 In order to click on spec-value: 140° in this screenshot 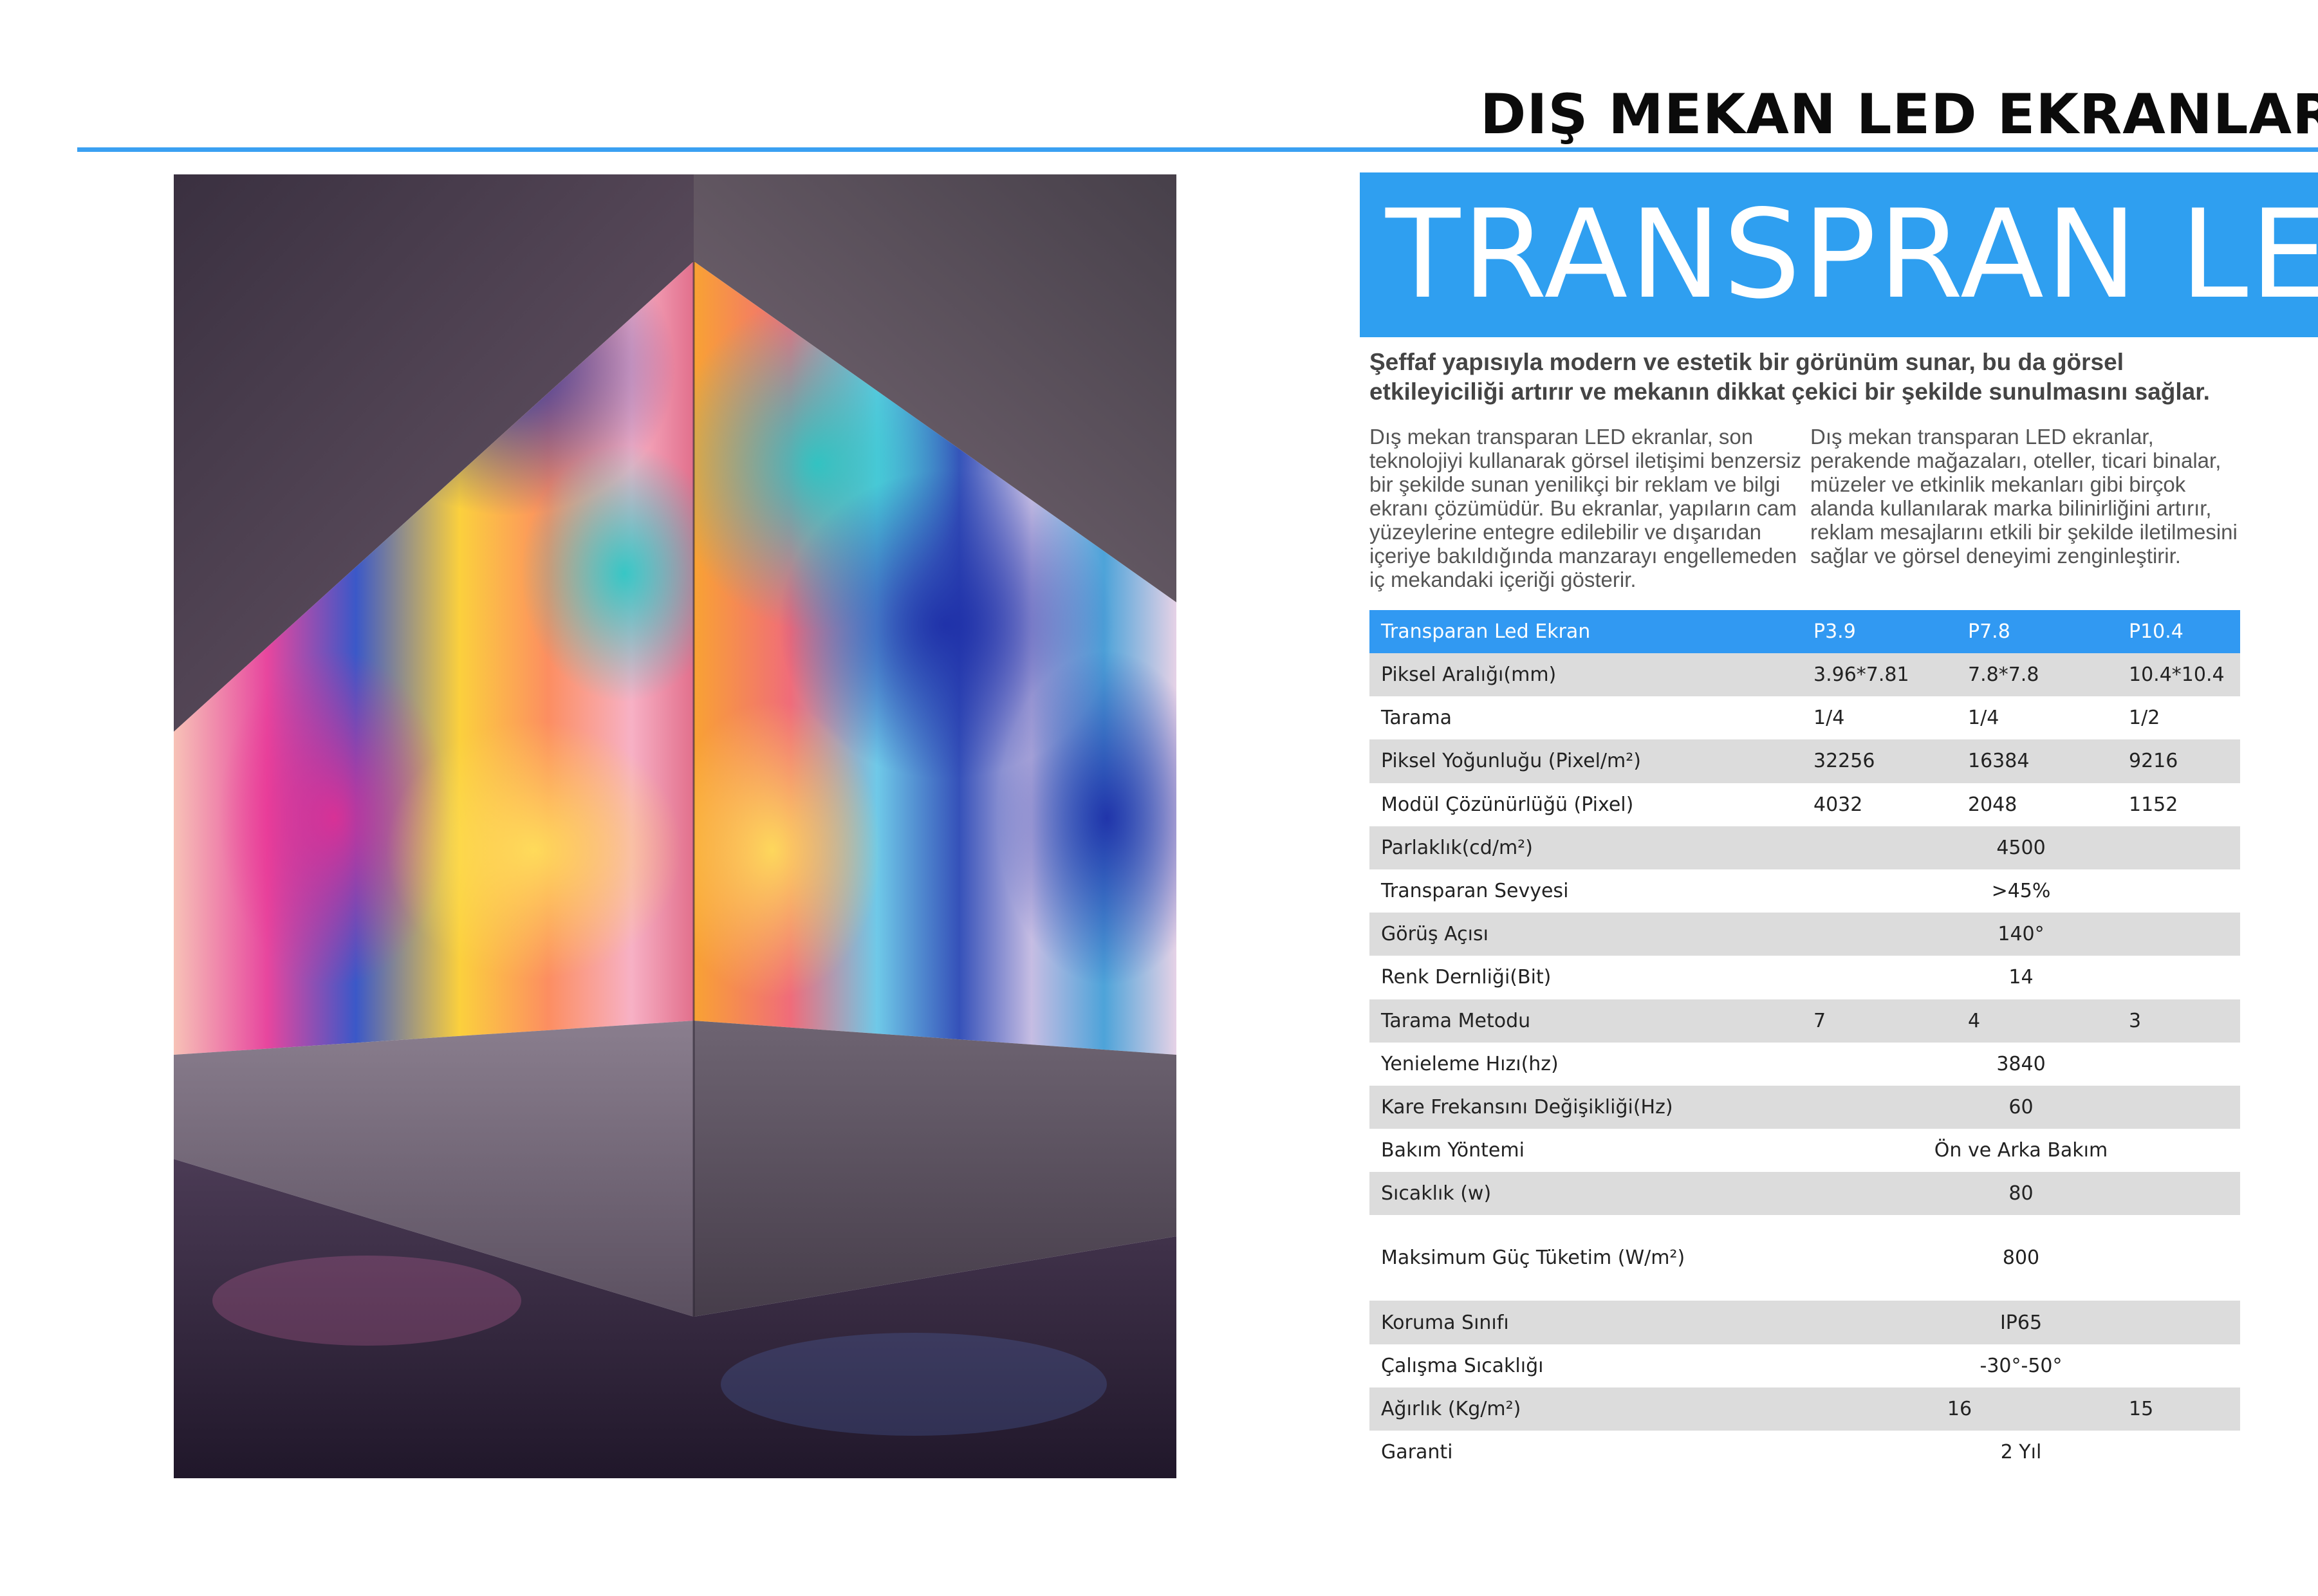, I will do `click(2021, 934)`.